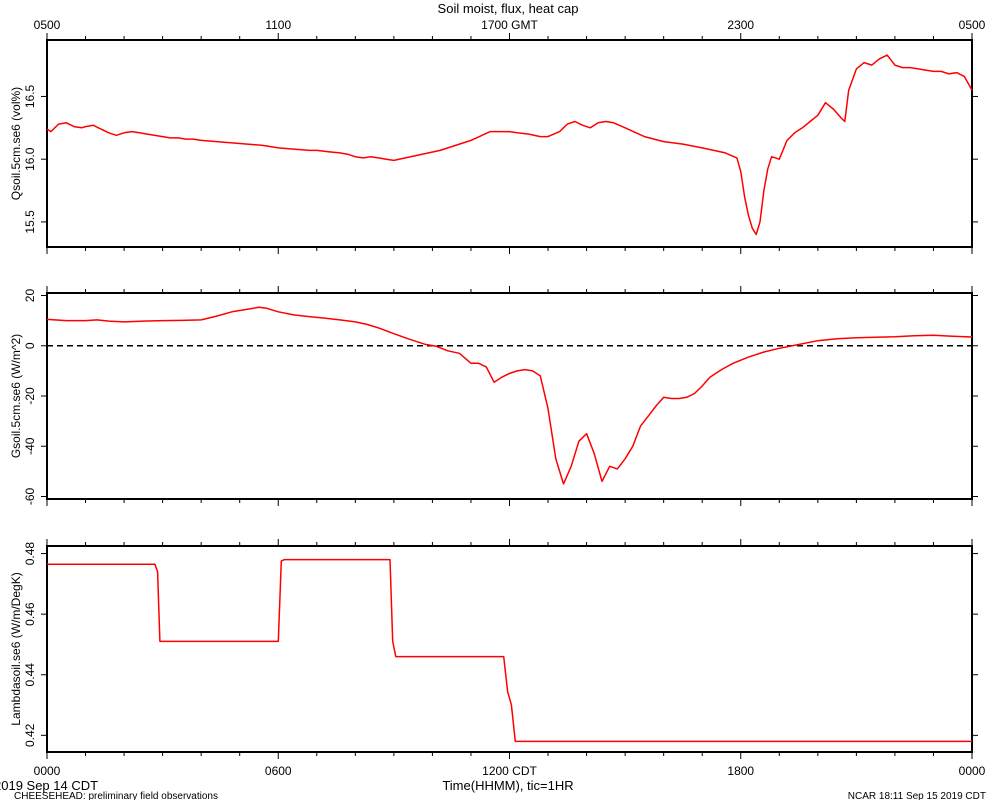  Describe the element at coordinates (917, 795) in the screenshot. I see `footer-right-note: NCAR 18:11 Sep 15 2019 CDT` at that location.